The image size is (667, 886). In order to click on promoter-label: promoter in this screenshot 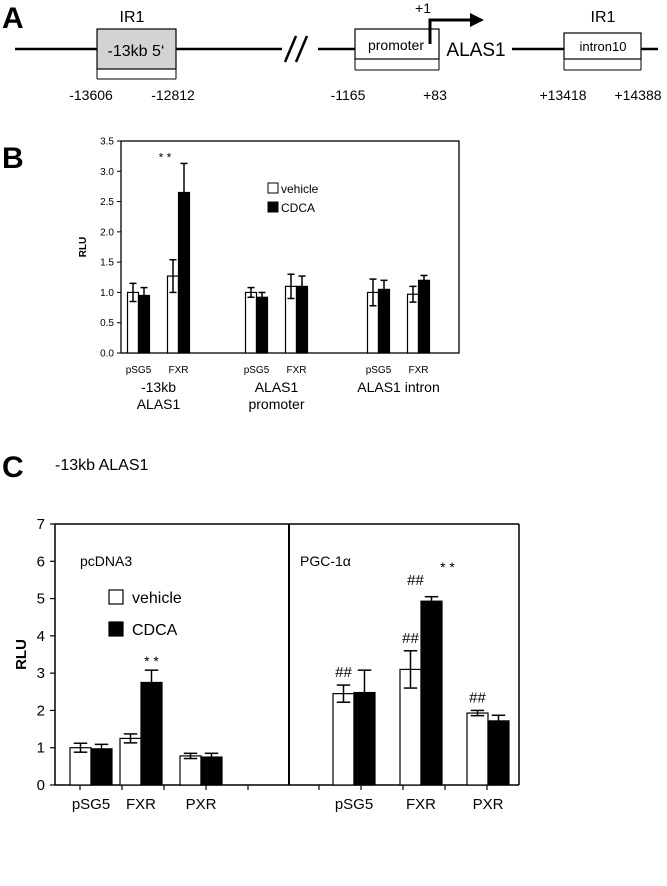, I will do `click(396, 45)`.